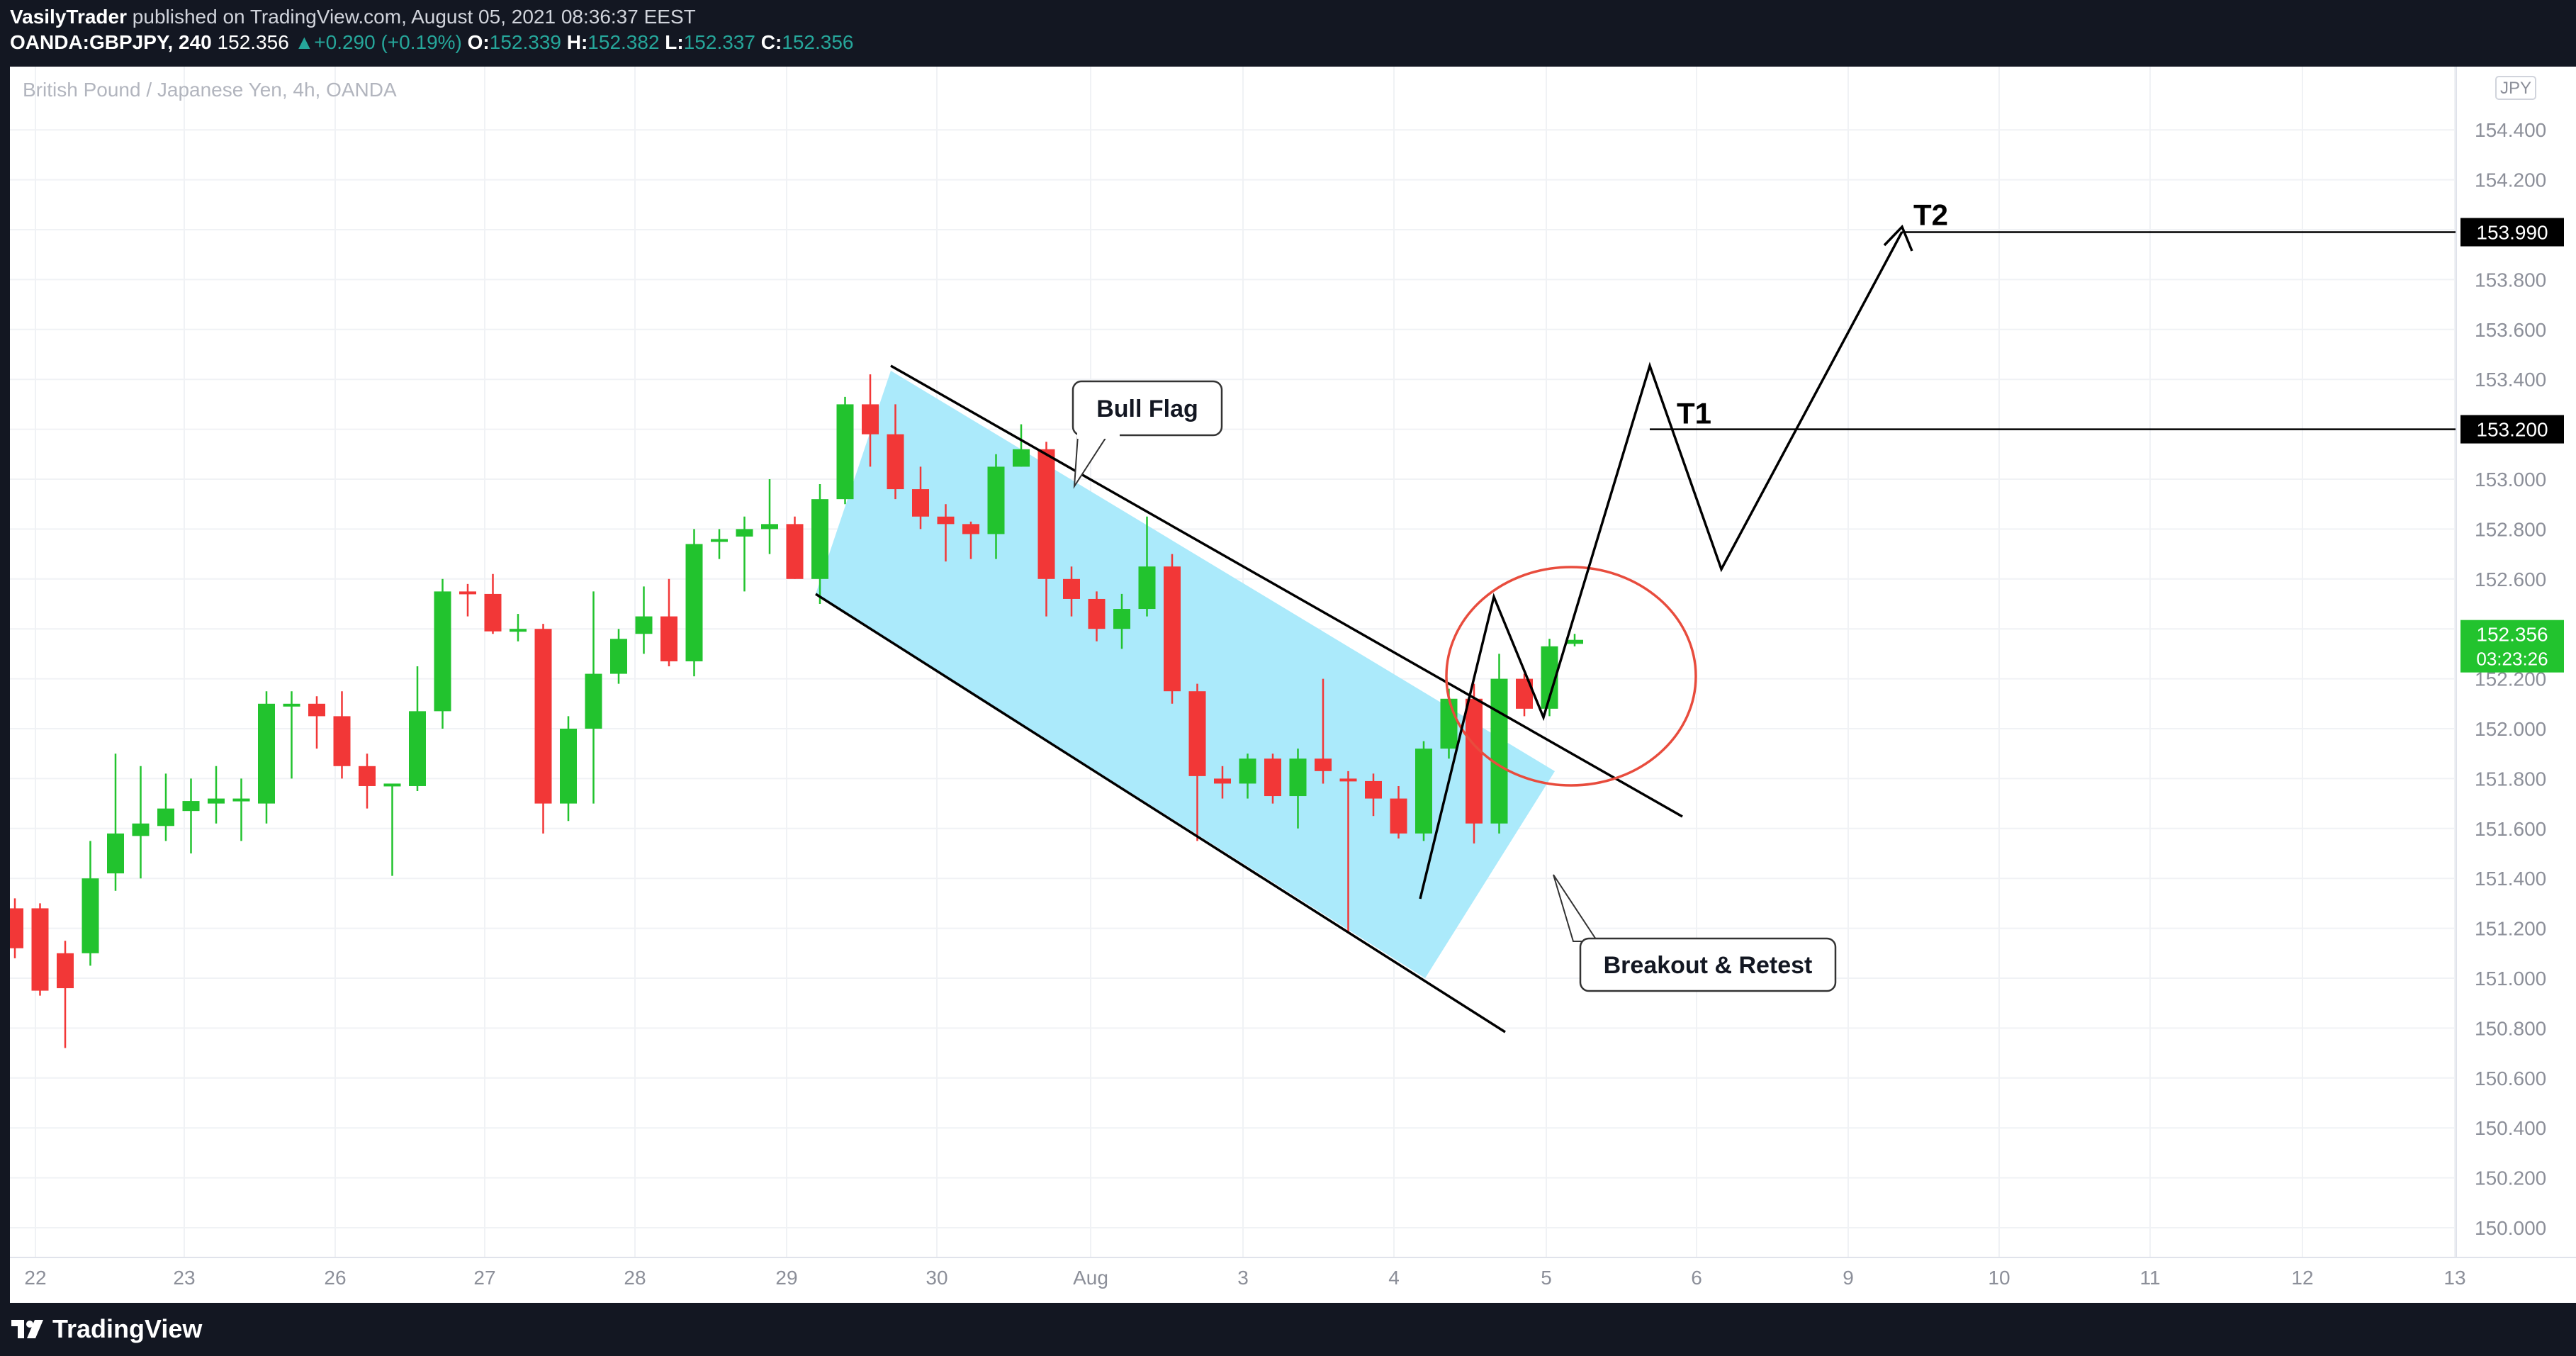 The height and width of the screenshot is (1356, 2576). Describe the element at coordinates (2510, 729) in the screenshot. I see `y-tick-label: 152.000` at that location.